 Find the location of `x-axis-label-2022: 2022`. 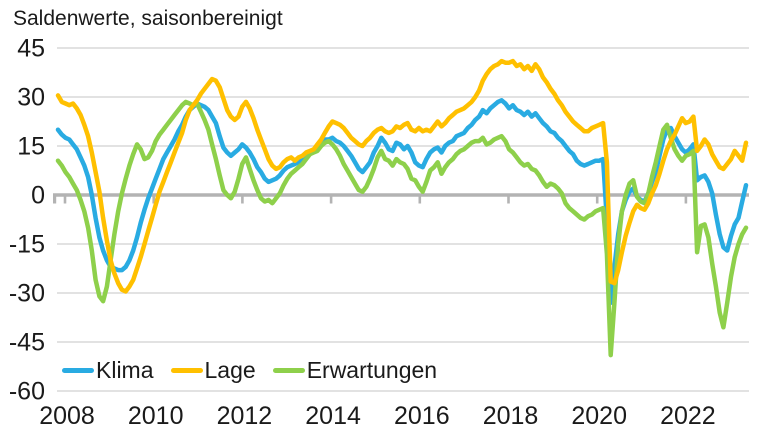

x-axis-label-2022: 2022 is located at coordinates (688, 416).